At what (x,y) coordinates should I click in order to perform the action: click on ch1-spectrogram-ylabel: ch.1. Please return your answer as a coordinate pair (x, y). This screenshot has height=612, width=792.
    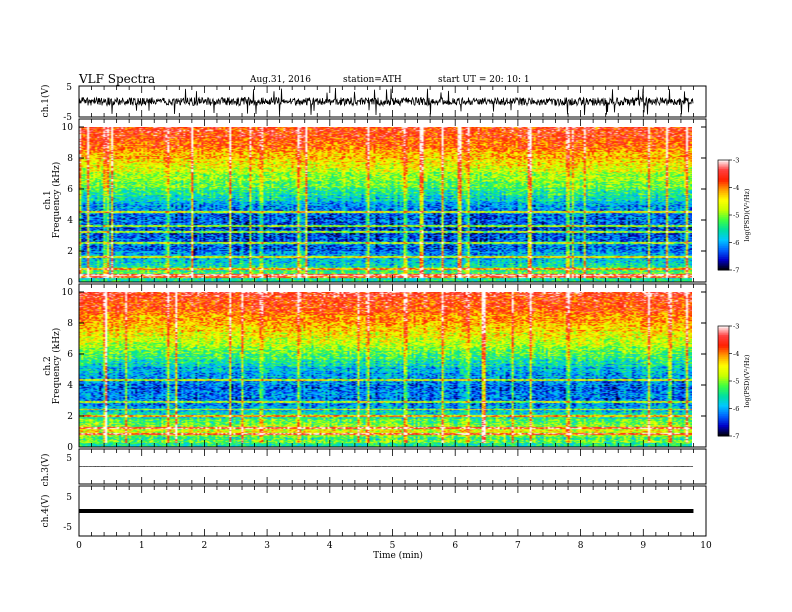
    Looking at the image, I should click on (48, 199).